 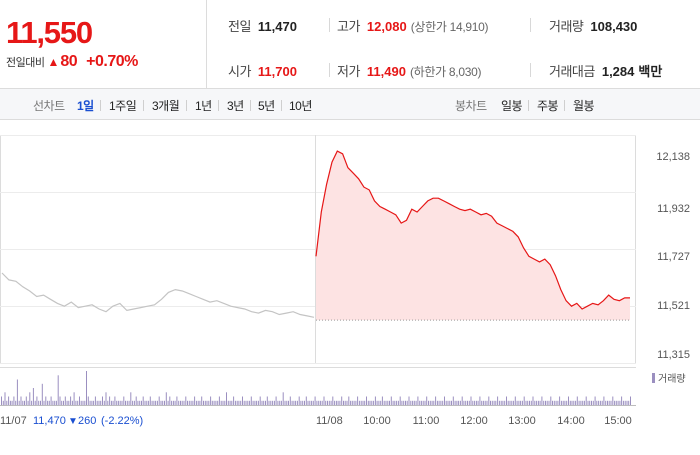 I want to click on period-3y: 3년, so click(x=235, y=106).